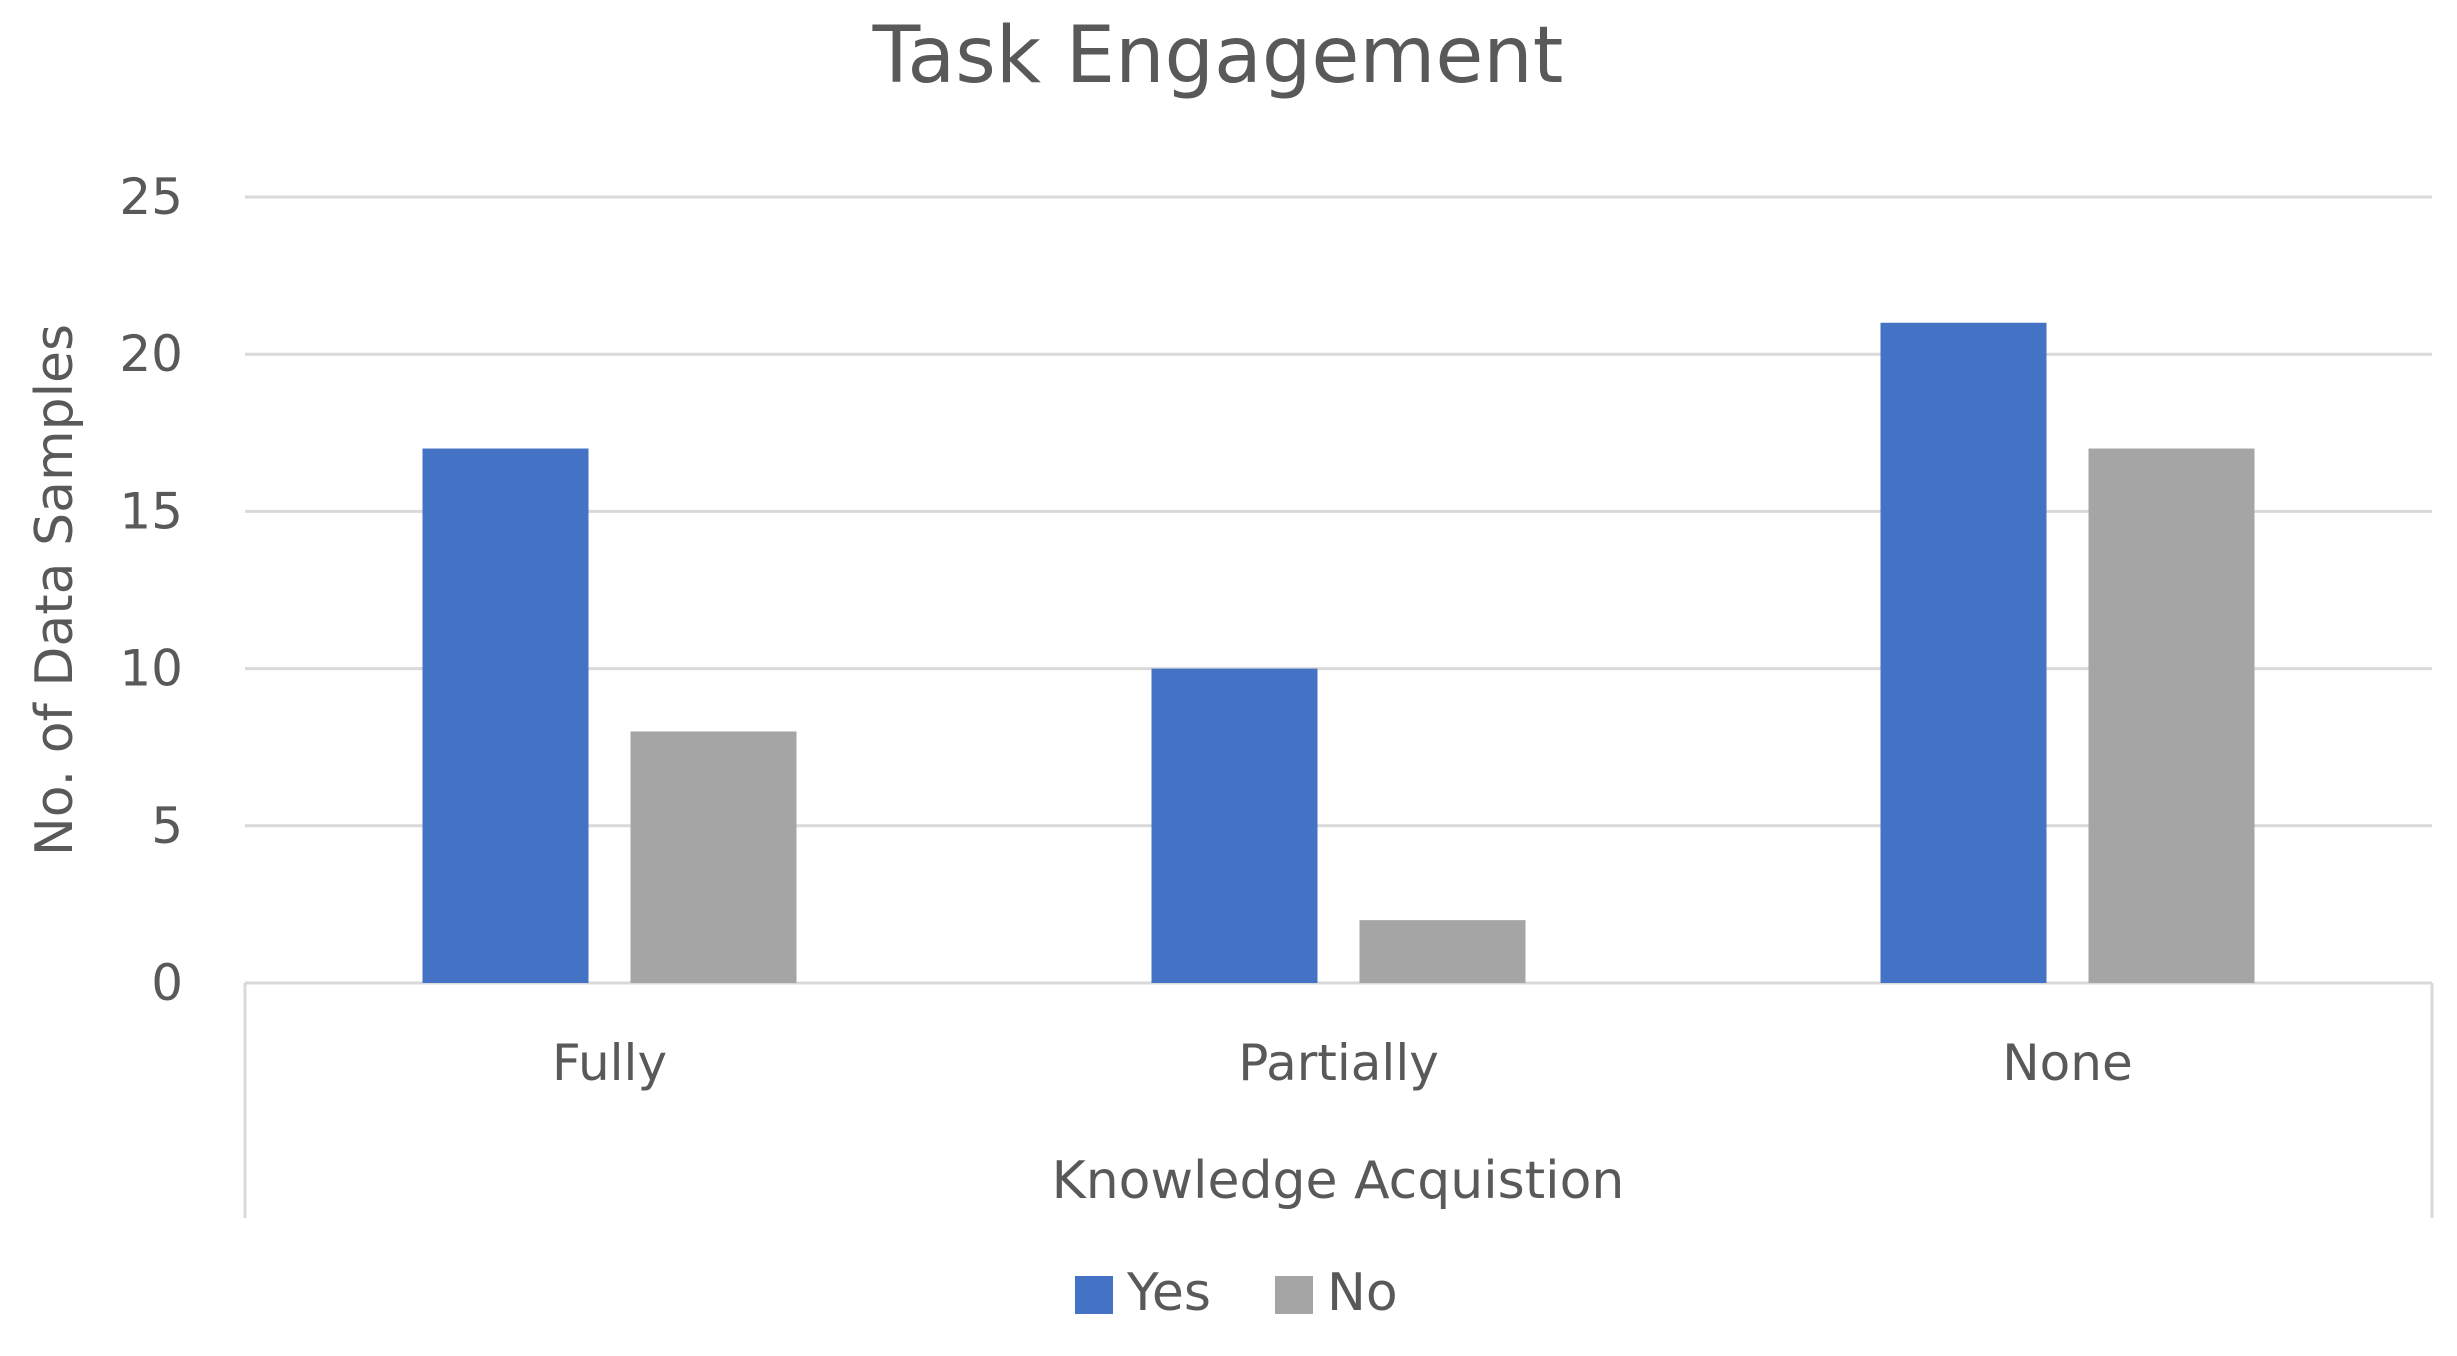 The image size is (2457, 1356). I want to click on legend-label-yes: Yes, so click(1168, 1293).